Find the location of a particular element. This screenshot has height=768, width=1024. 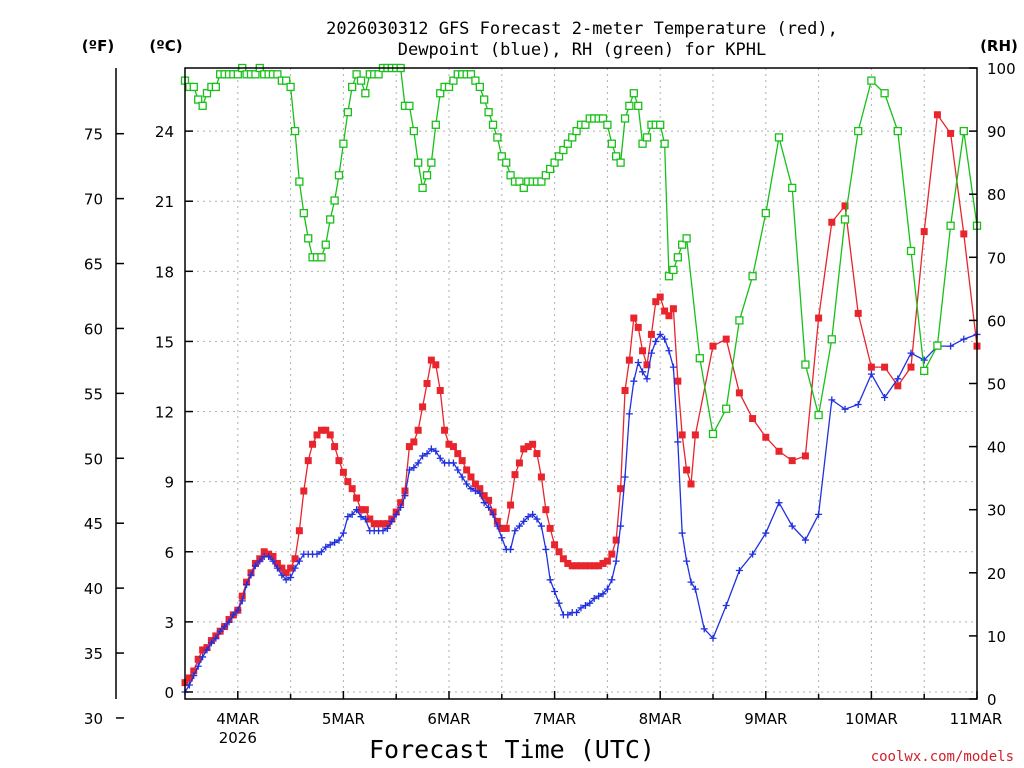

c-tick-label: 0 is located at coordinates (169, 693).